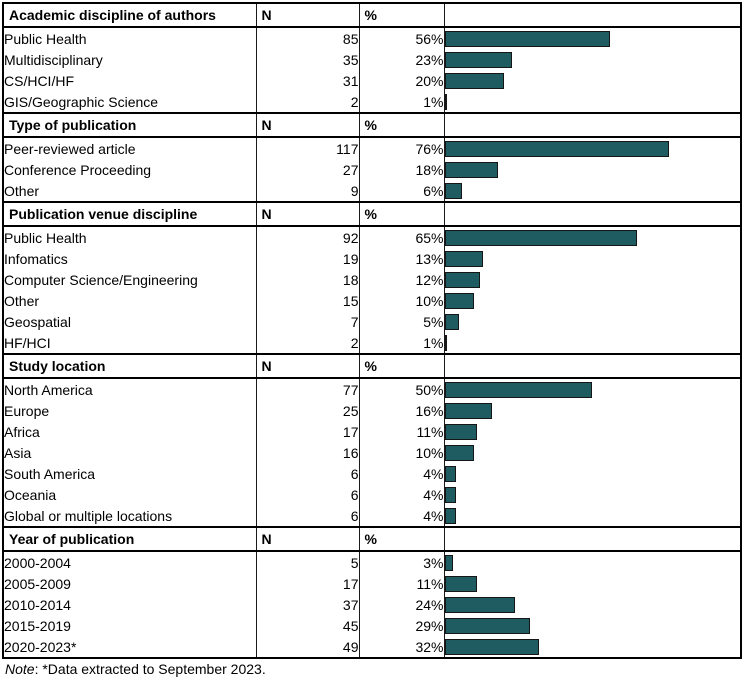  Describe the element at coordinates (307, 583) in the screenshot. I see `row-n-value: 17` at that location.